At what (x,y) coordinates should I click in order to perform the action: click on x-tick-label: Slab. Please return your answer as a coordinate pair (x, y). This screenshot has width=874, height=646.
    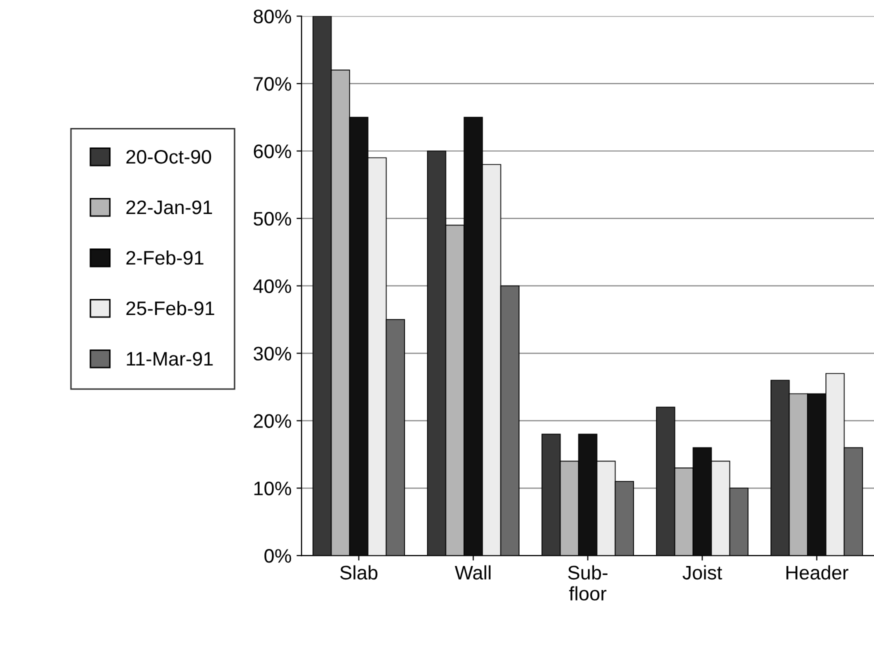
    Looking at the image, I should click on (359, 572).